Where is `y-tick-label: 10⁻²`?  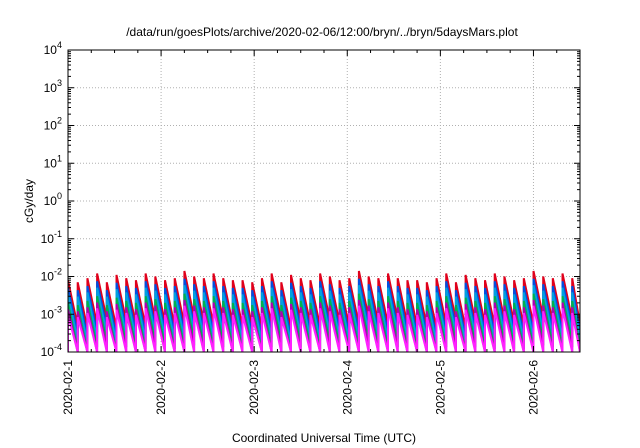 y-tick-label: 10⁻² is located at coordinates (51, 275).